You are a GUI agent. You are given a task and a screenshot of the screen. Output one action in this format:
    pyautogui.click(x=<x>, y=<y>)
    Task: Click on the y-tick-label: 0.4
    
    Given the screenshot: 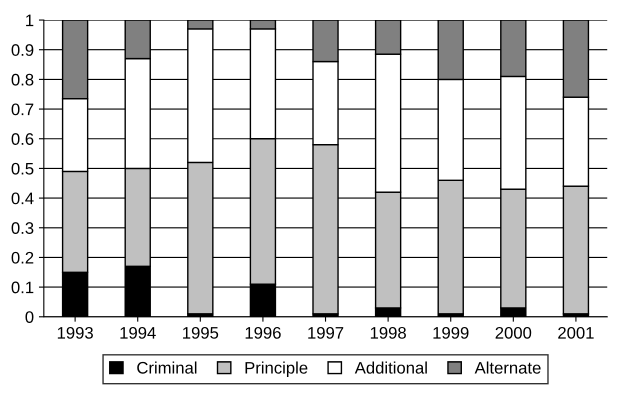 What is the action you would take?
    pyautogui.click(x=23, y=198)
    